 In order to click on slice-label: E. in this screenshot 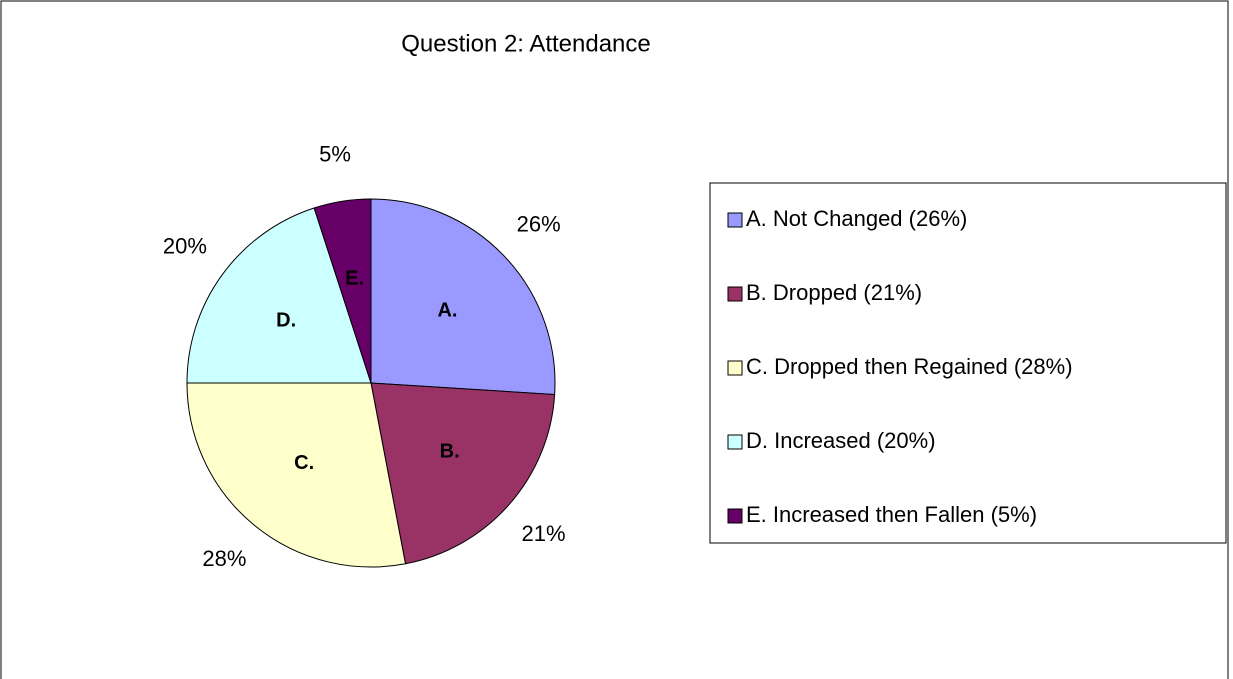, I will do `click(354, 279)`.